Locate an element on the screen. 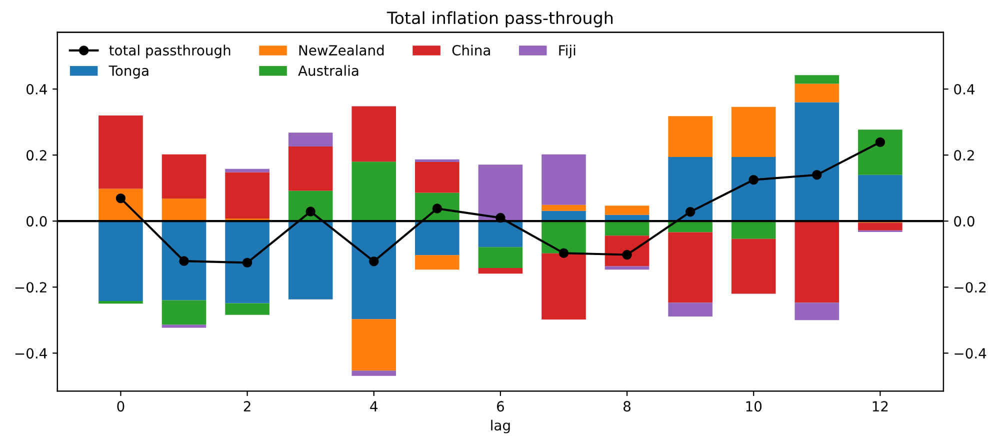 The height and width of the screenshot is (436, 990). x-tick-label: 0 is located at coordinates (120, 406).